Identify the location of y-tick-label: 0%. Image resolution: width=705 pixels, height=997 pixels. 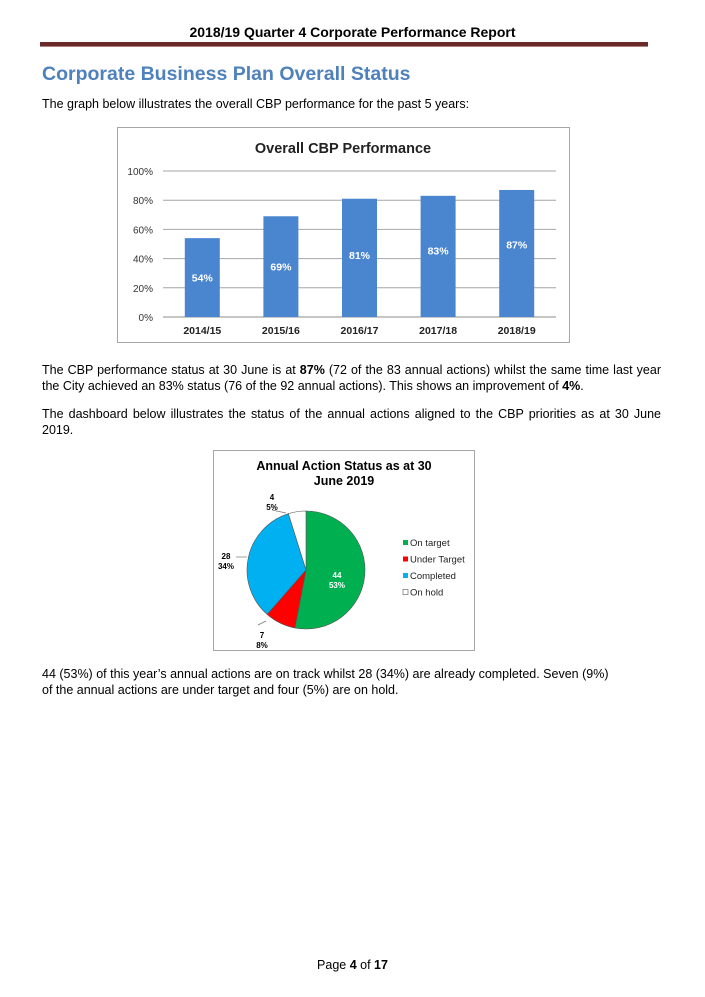
(146, 318).